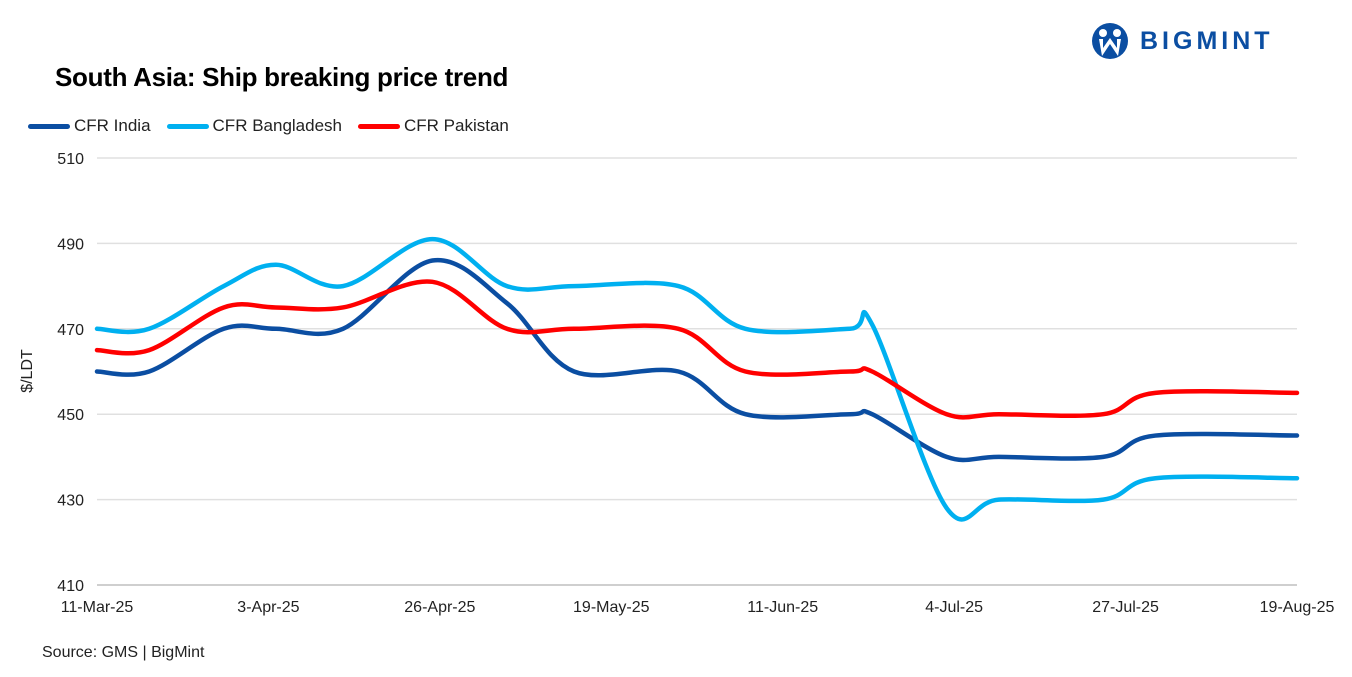  Describe the element at coordinates (97, 607) in the screenshot. I see `x-tick-label: 11-Mar-25` at that location.